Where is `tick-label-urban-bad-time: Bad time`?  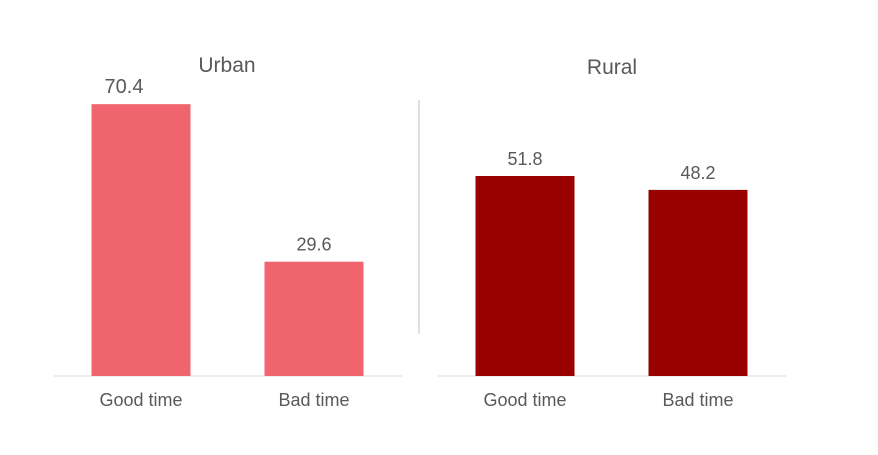
tick-label-urban-bad-time: Bad time is located at coordinates (313, 400).